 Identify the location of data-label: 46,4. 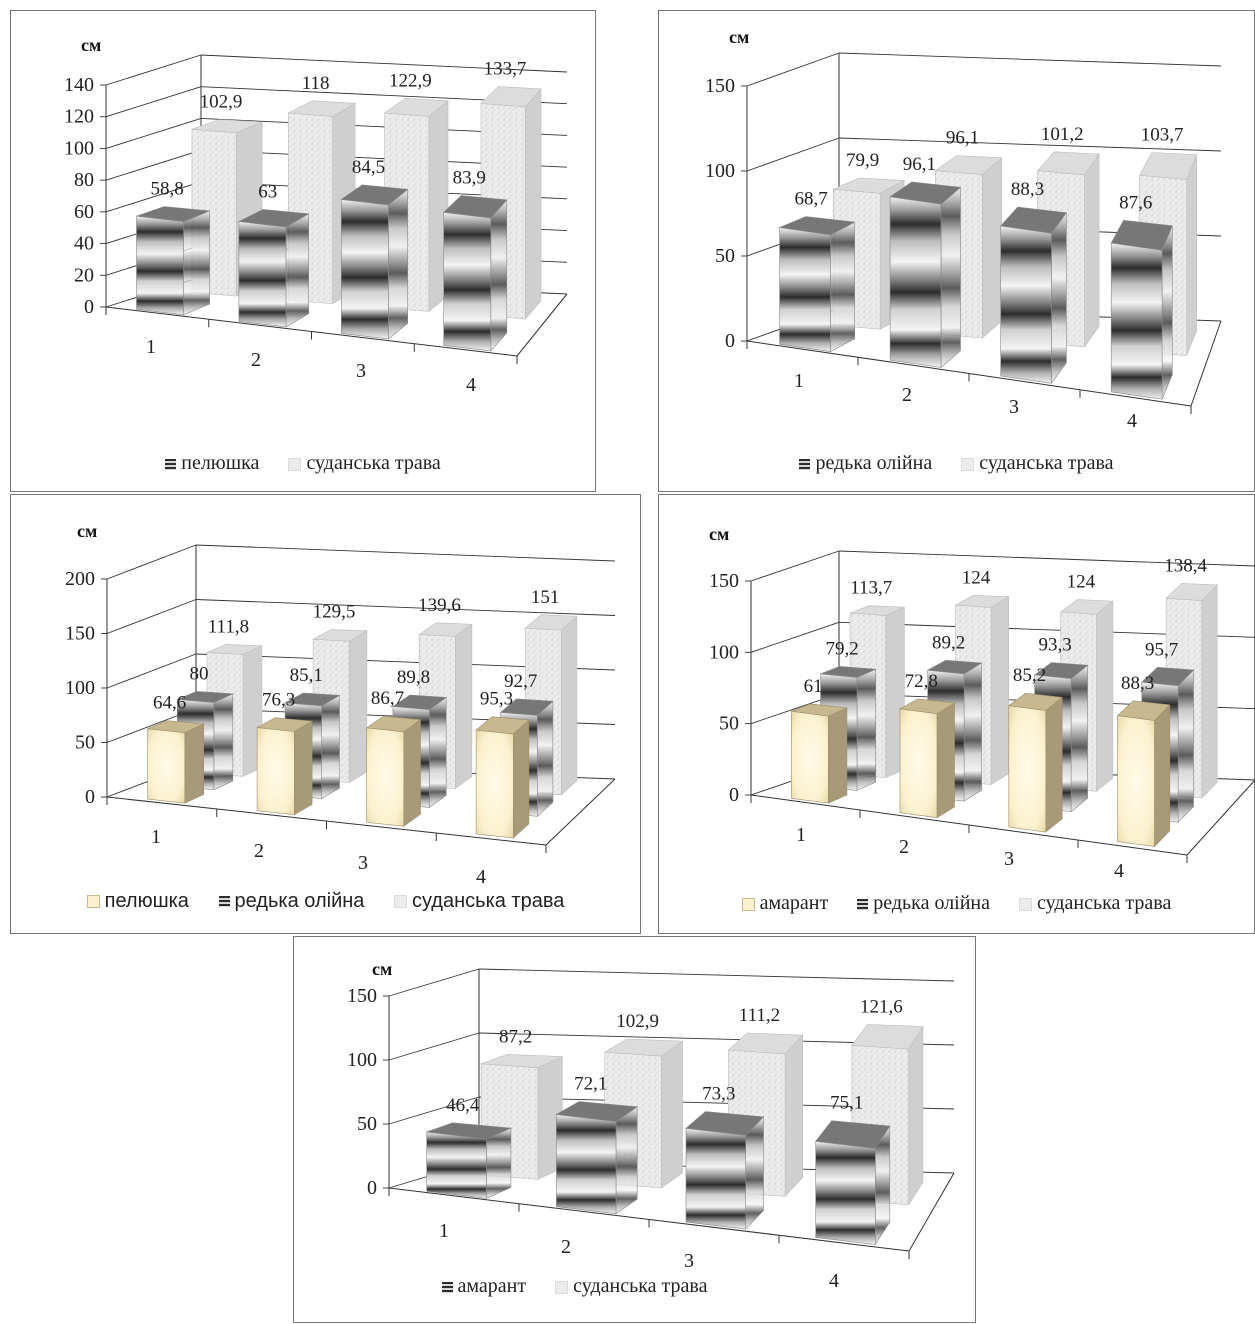
(463, 1105).